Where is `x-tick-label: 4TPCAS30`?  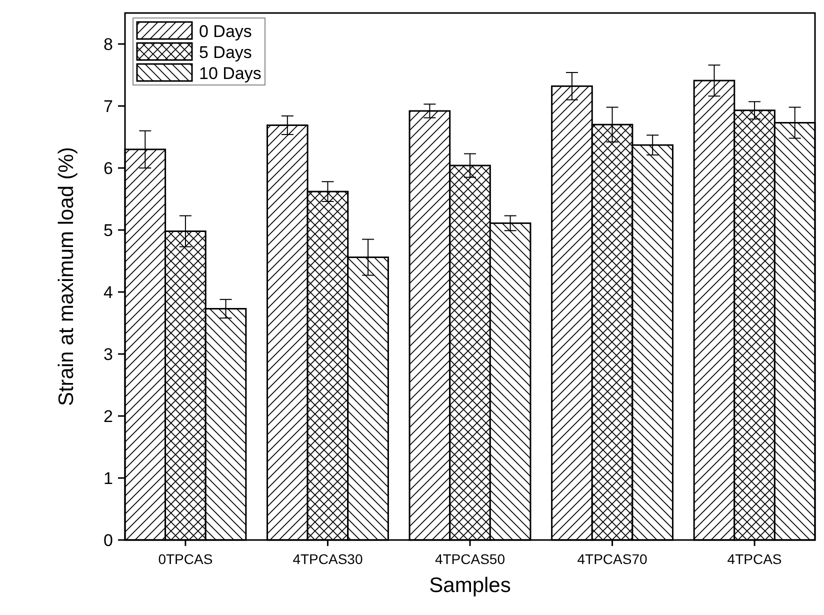
x-tick-label: 4TPCAS30 is located at coordinates (327, 559).